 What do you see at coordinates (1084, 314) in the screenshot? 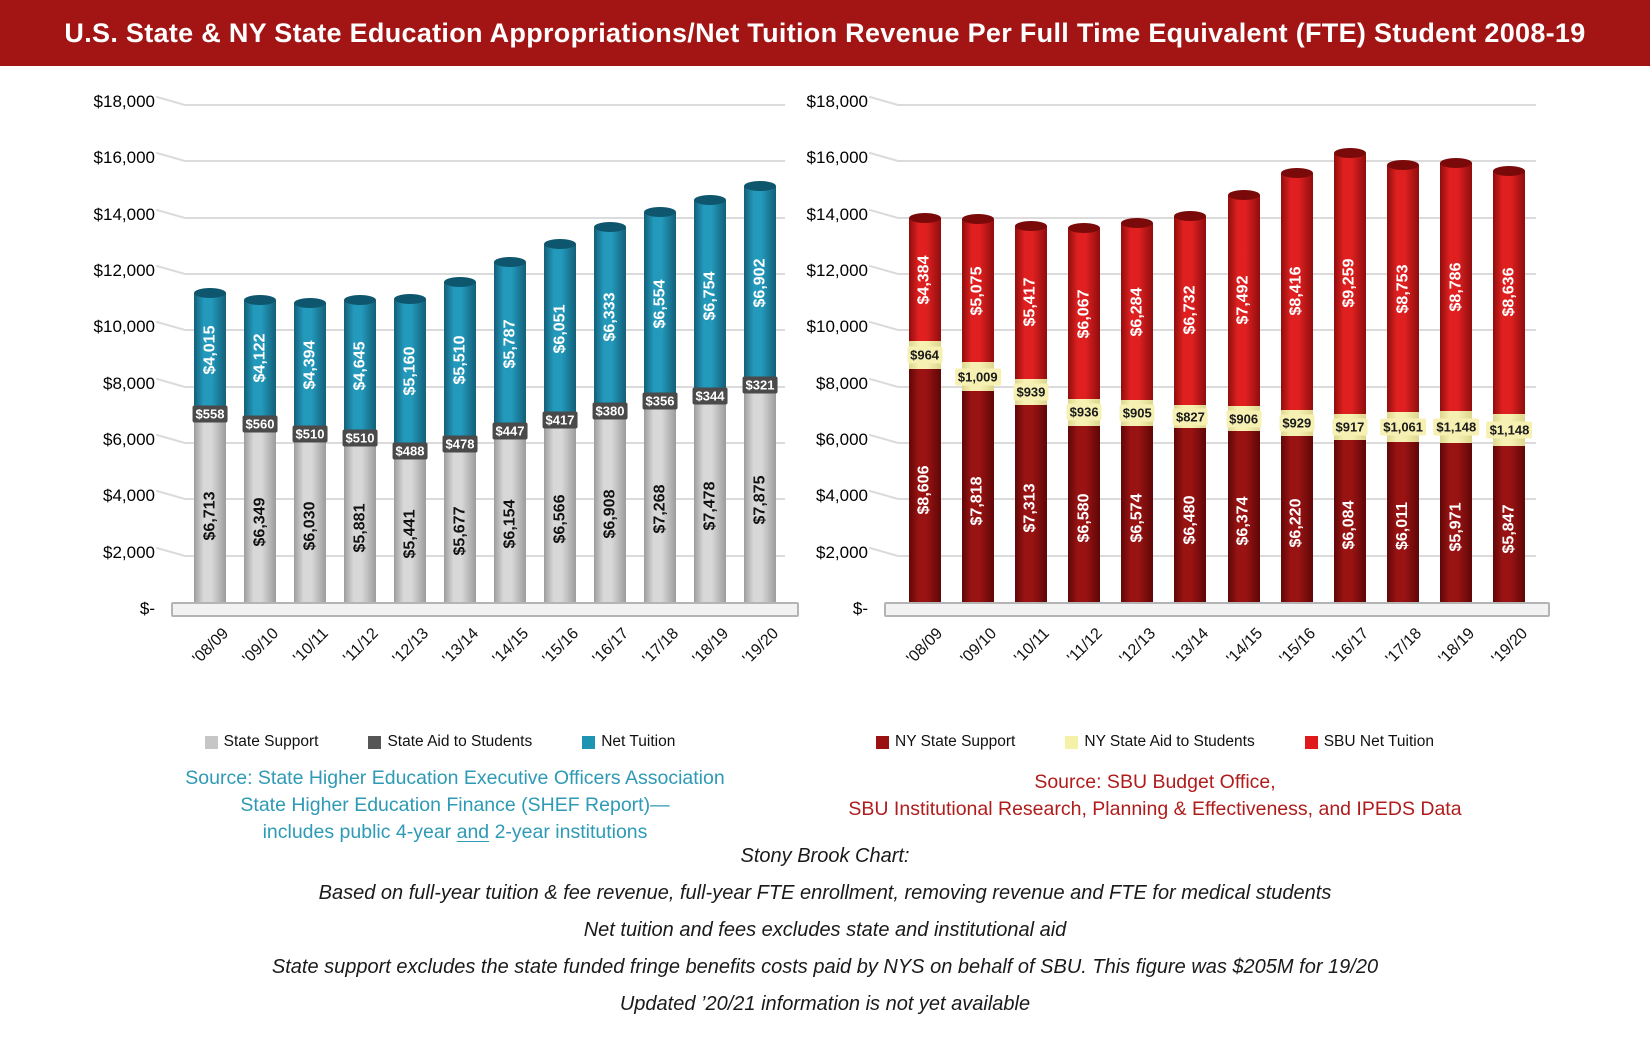
I see `bar-value-label: $6,067` at bounding box center [1084, 314].